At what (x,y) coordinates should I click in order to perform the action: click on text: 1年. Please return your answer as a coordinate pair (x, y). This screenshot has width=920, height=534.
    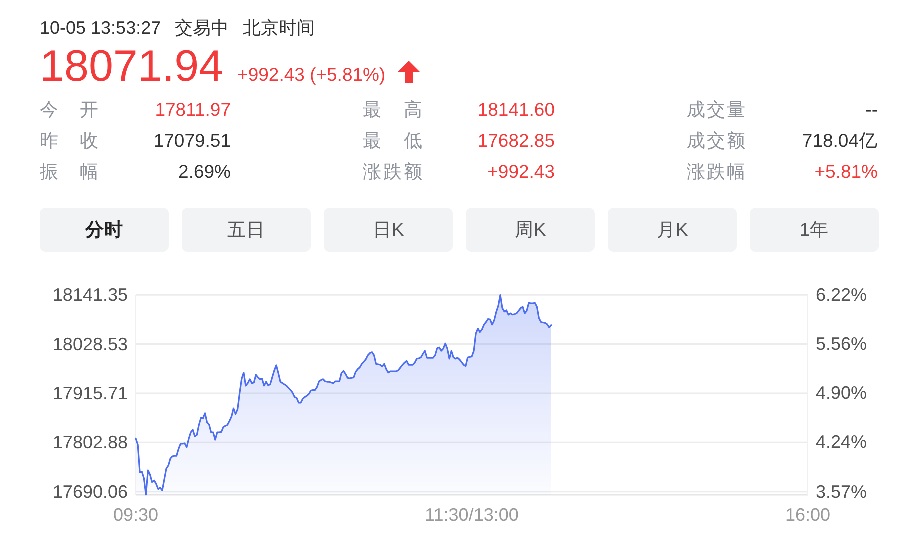
    Looking at the image, I should click on (814, 230).